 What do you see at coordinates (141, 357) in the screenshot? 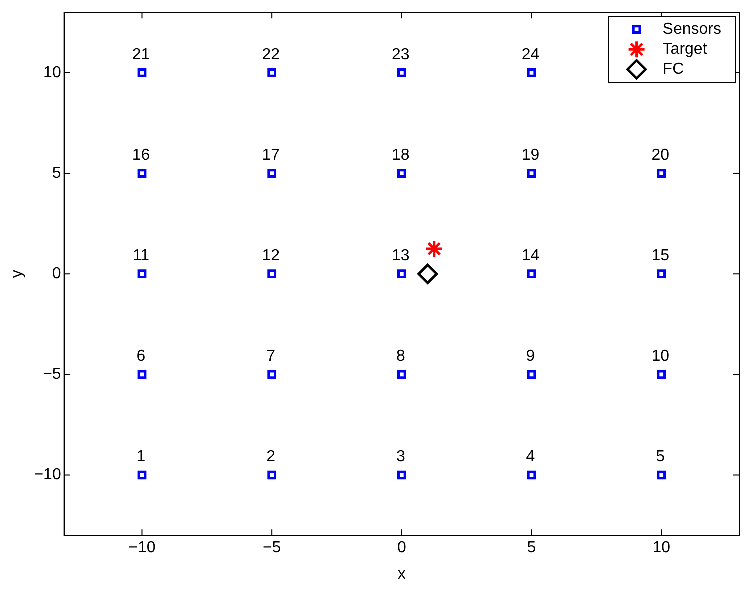
I see `annotation: 6` at bounding box center [141, 357].